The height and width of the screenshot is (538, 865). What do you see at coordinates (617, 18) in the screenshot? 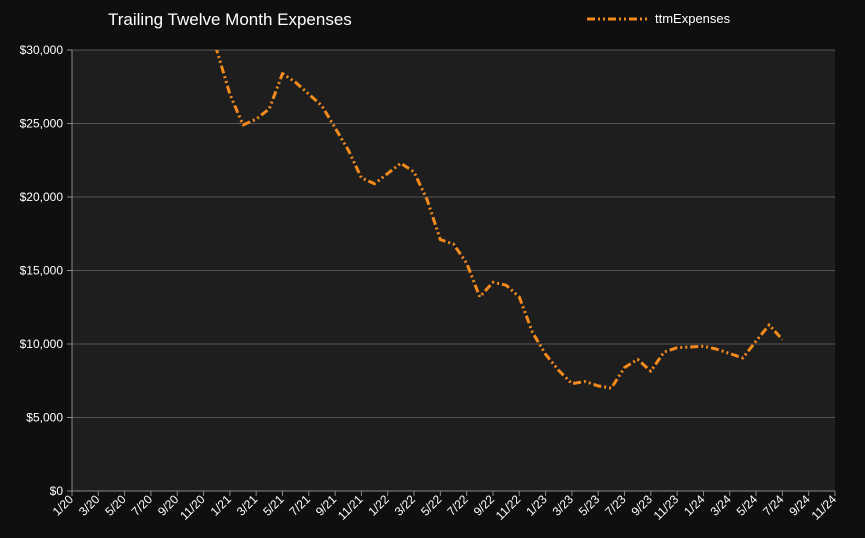
I see `legend-line-swatch` at bounding box center [617, 18].